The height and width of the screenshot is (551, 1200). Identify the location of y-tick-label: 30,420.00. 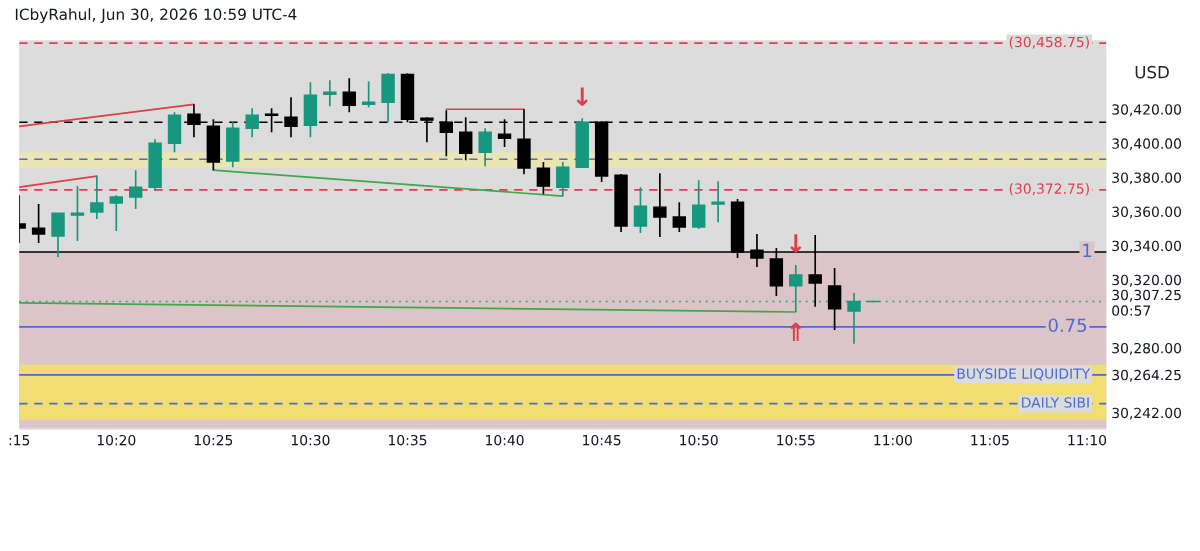
(1147, 110).